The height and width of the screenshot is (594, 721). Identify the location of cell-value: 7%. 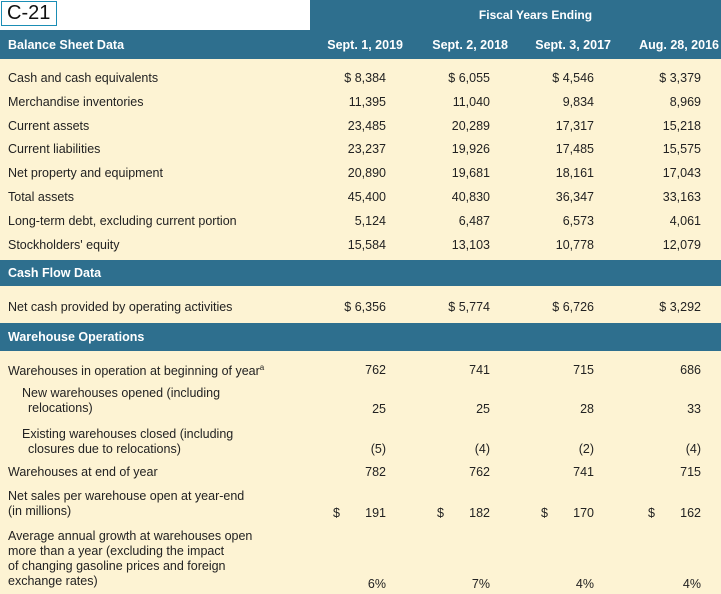
(480, 584).